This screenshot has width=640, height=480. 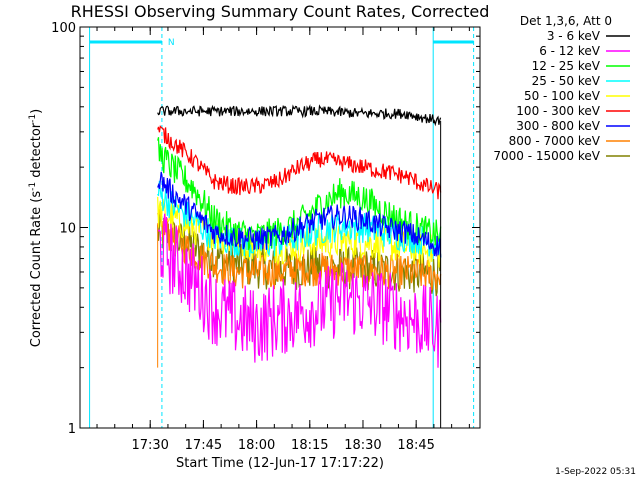 I want to click on x-tick-label: 18:30, so click(x=362, y=445).